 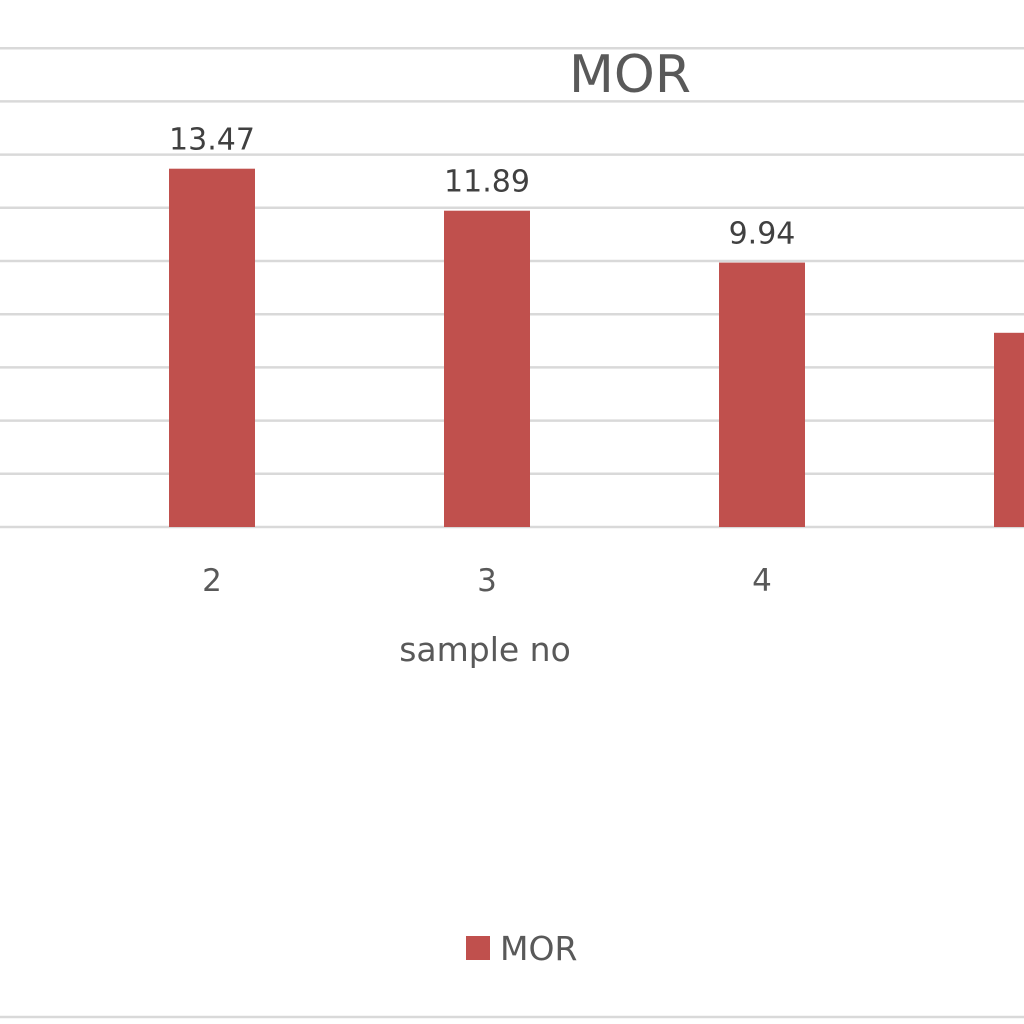 I want to click on data-label-sample-4: 9.94, so click(x=762, y=234).